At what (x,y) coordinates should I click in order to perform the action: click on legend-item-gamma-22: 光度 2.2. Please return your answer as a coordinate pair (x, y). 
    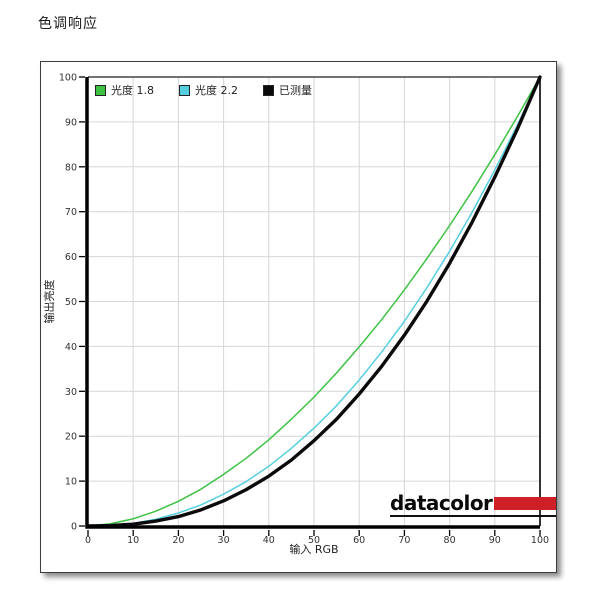
    Looking at the image, I should click on (208, 90).